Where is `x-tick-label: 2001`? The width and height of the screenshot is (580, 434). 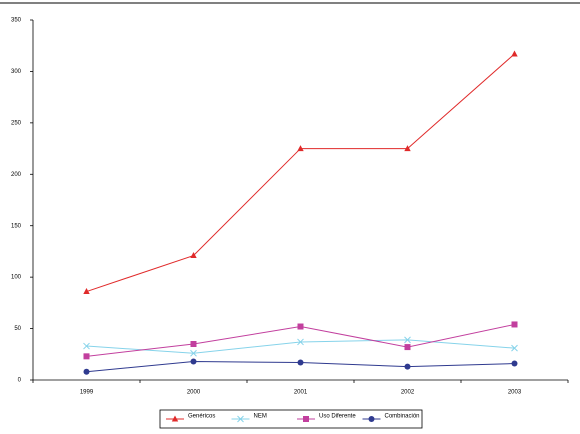
x-tick-label: 2001 is located at coordinates (301, 393).